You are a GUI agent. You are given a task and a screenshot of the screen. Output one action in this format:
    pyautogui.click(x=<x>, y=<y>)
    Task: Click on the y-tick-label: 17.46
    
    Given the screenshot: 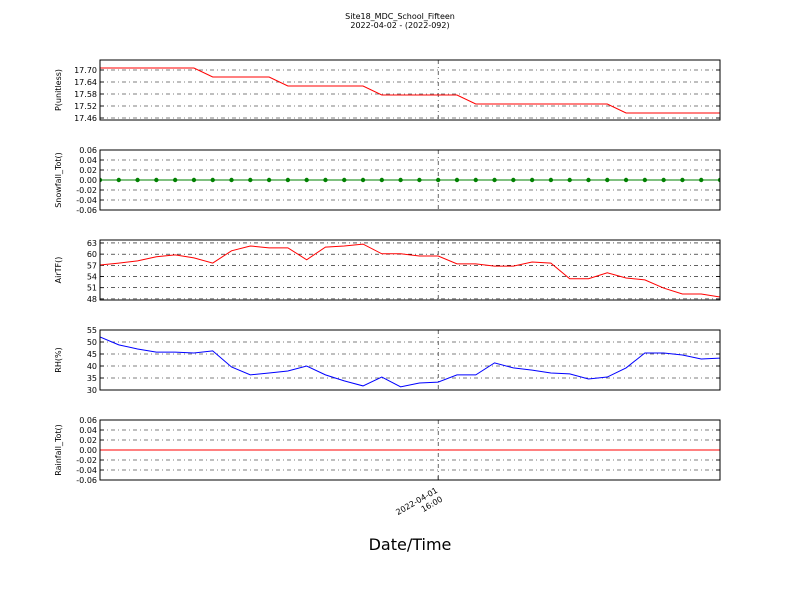 What is the action you would take?
    pyautogui.click(x=85, y=118)
    